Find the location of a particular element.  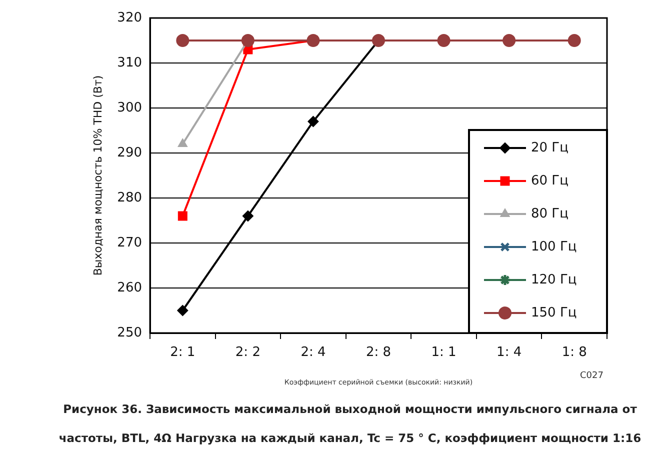

legend-label: 150 Гц is located at coordinates (554, 312).